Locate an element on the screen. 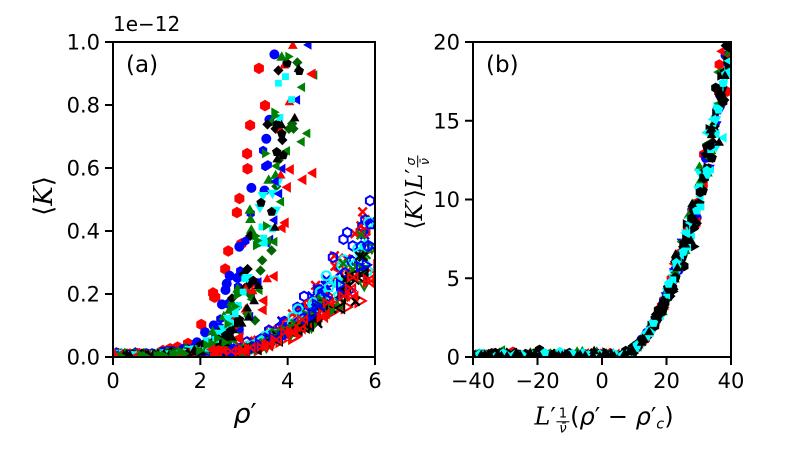 This screenshot has height=454, width=787. panel-a-xlabel: ρ′ is located at coordinates (244, 414).